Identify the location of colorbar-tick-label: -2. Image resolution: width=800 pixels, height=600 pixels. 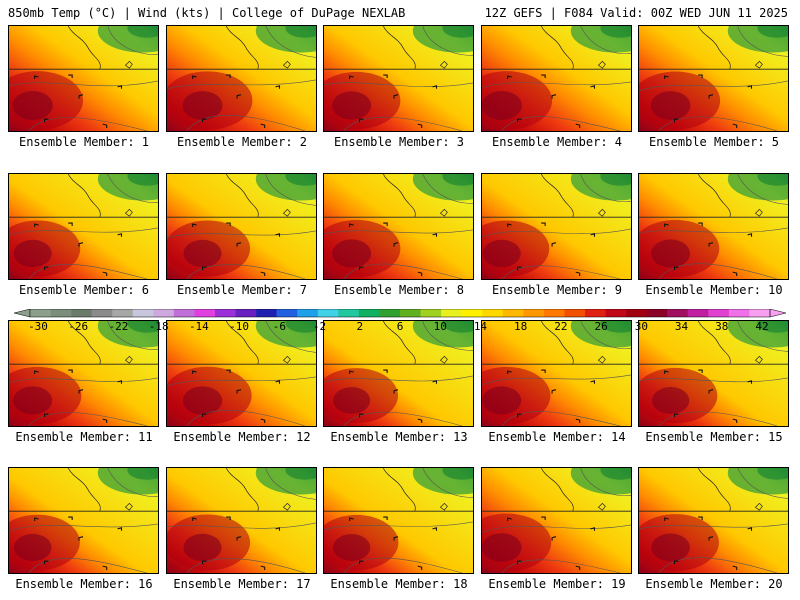
(319, 326).